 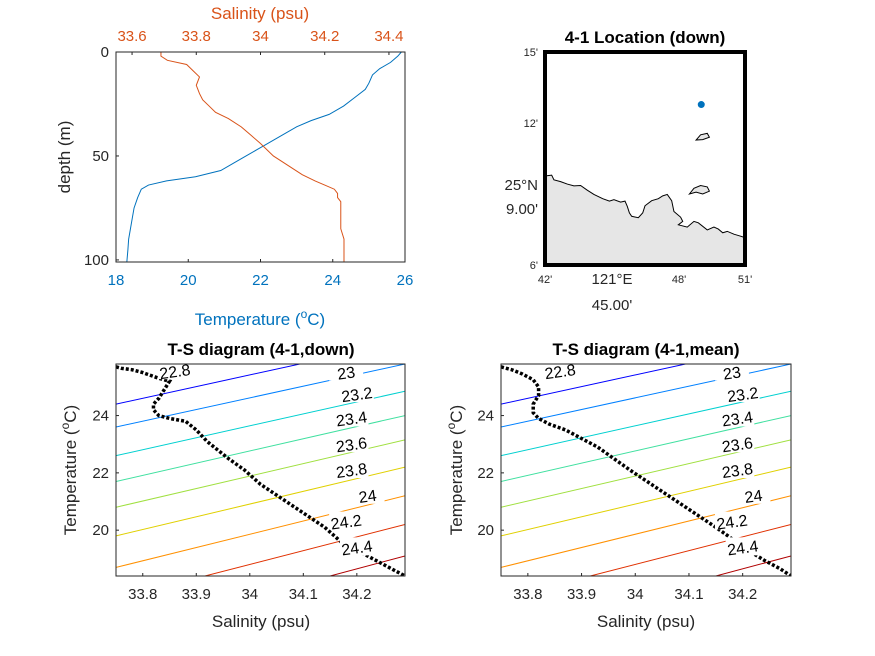 I want to click on salinity-axis-label: Salinity (psu), so click(x=260, y=13).